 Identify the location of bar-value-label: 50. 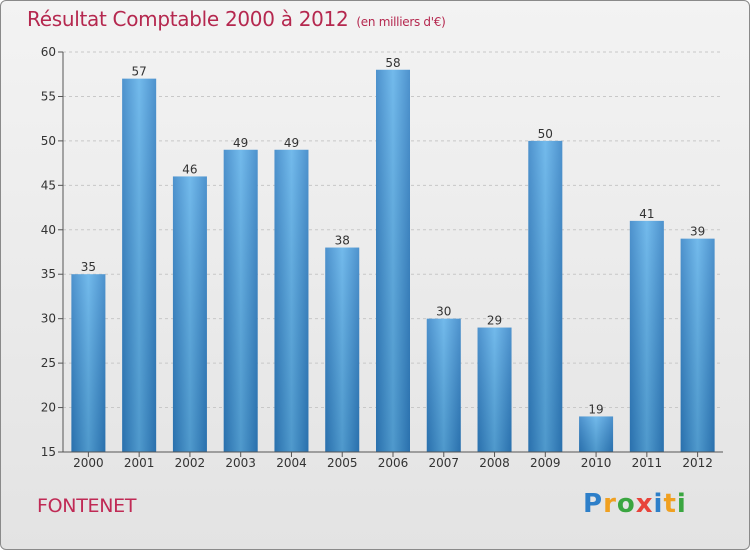
(545, 134).